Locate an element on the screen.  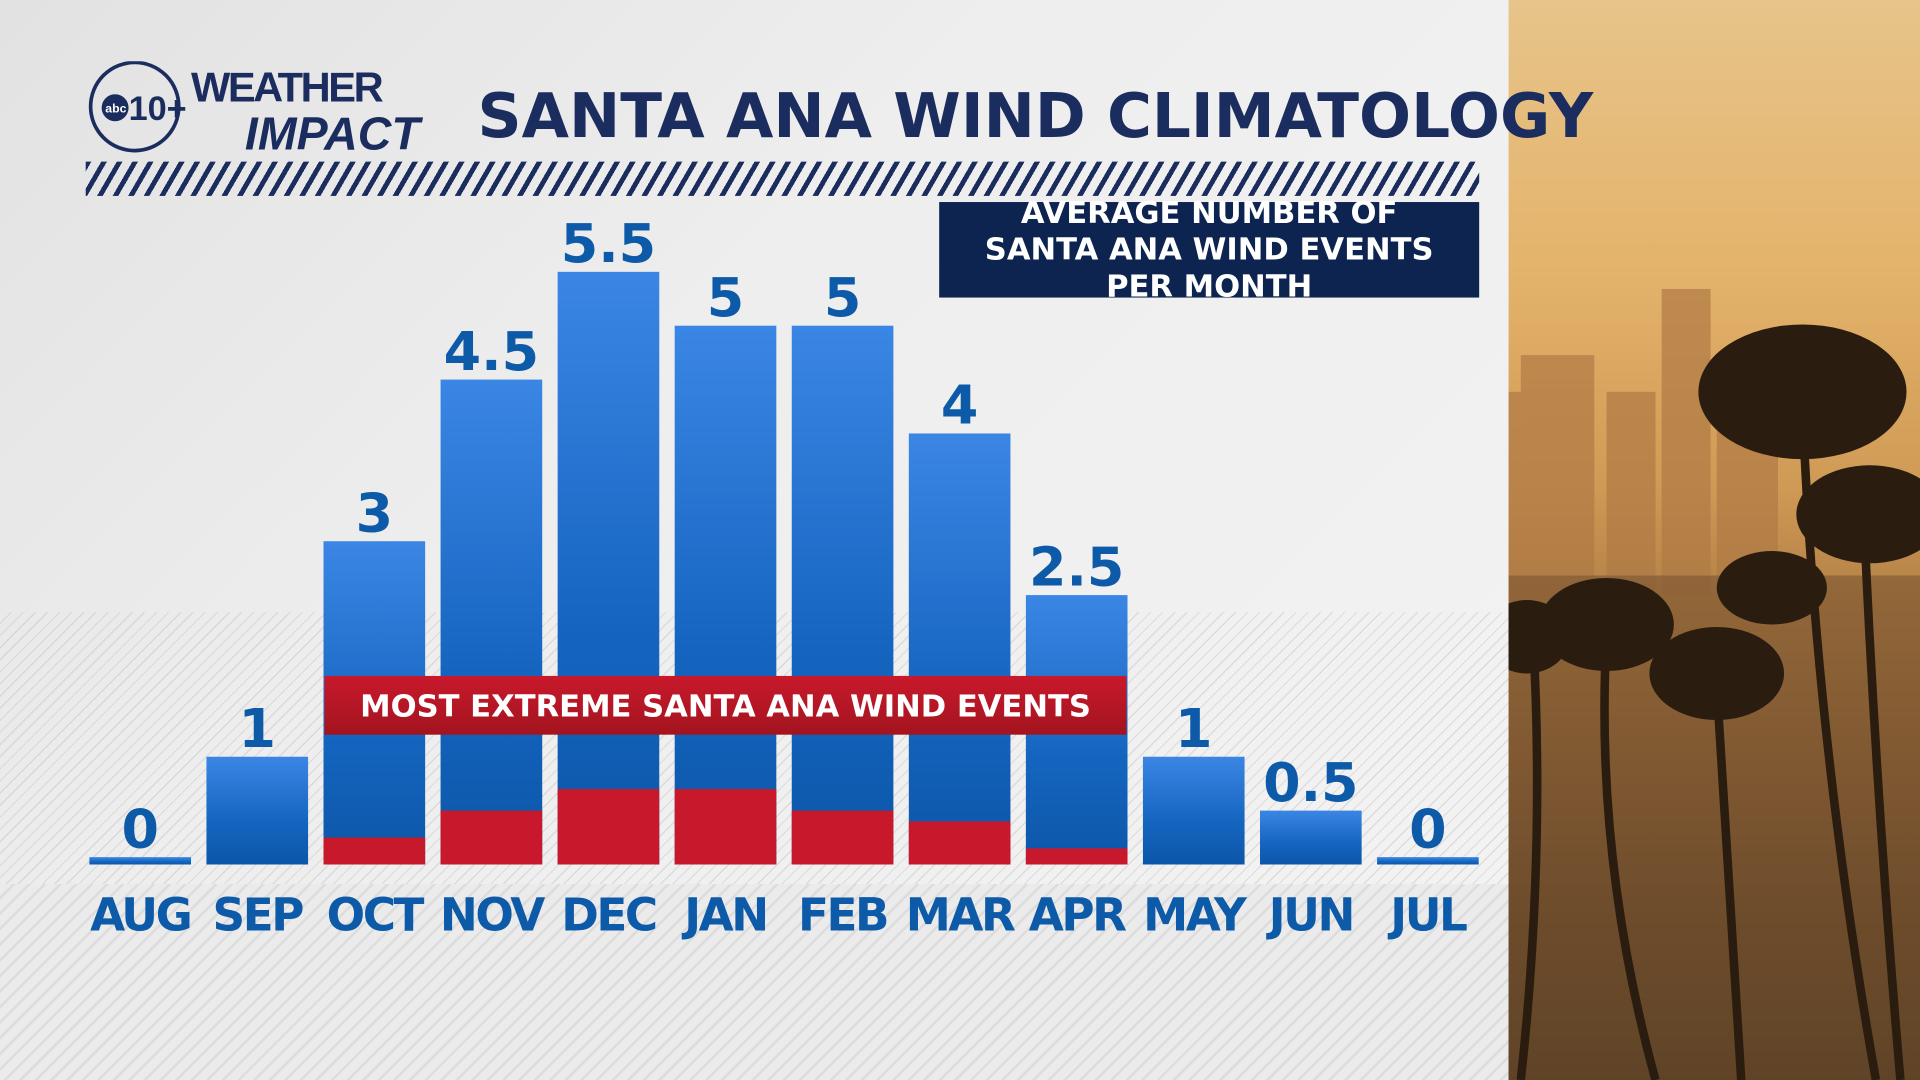
bar-jun is located at coordinates (1311, 837).